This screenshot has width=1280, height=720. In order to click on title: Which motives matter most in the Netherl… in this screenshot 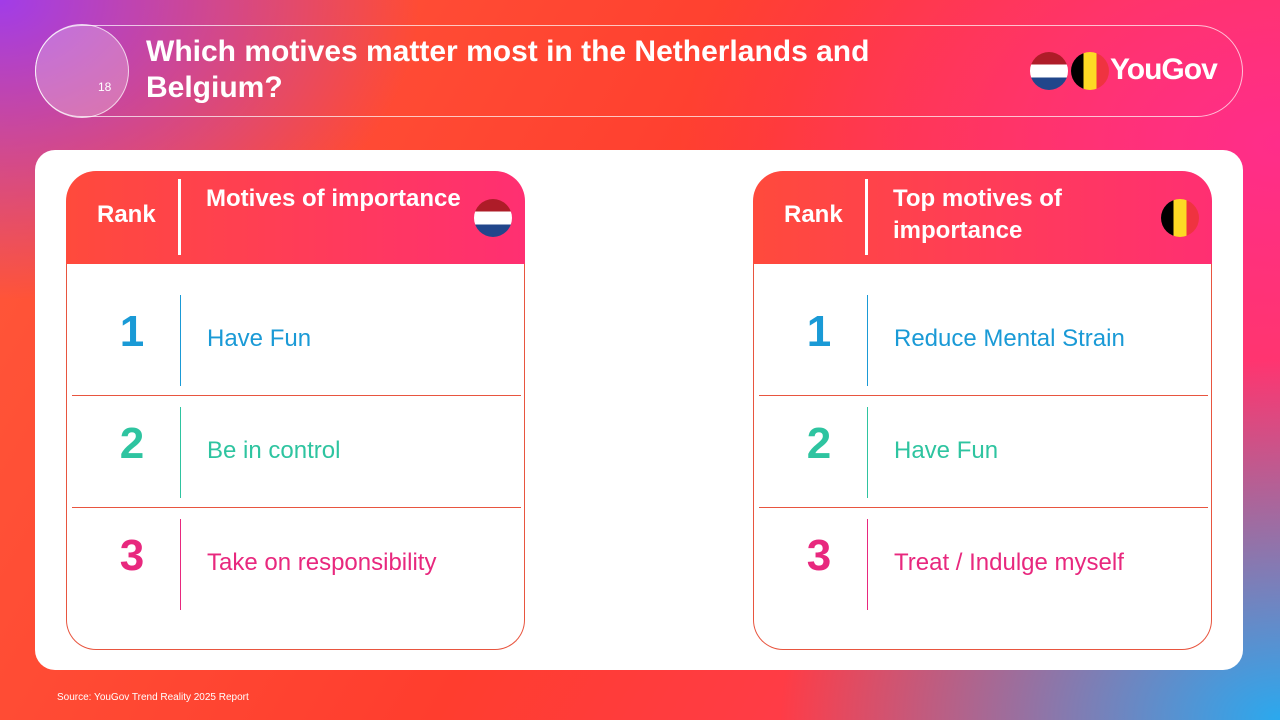, I will do `click(508, 69)`.